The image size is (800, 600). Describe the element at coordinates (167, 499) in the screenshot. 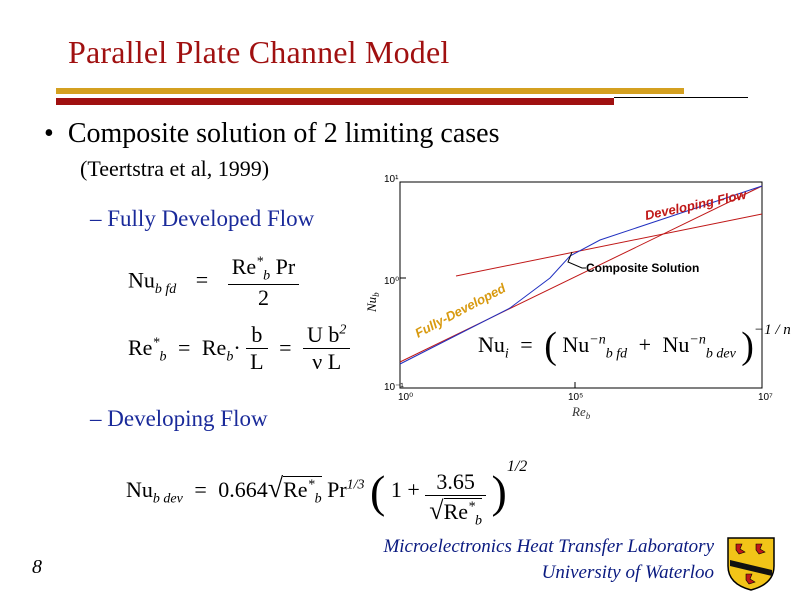

I see `eq-nu-dev-lhs-sub: b dev` at that location.